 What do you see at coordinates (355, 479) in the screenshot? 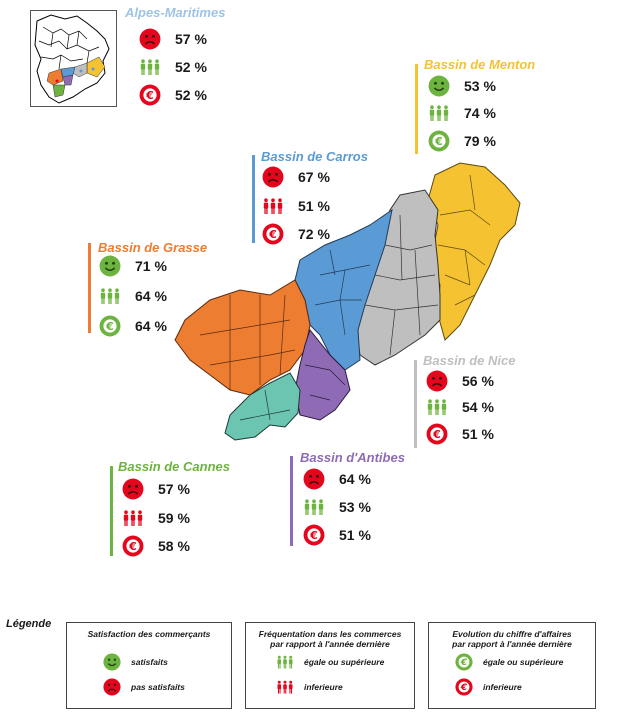
I see `antibes-satisfaction-value: 64 %` at bounding box center [355, 479].